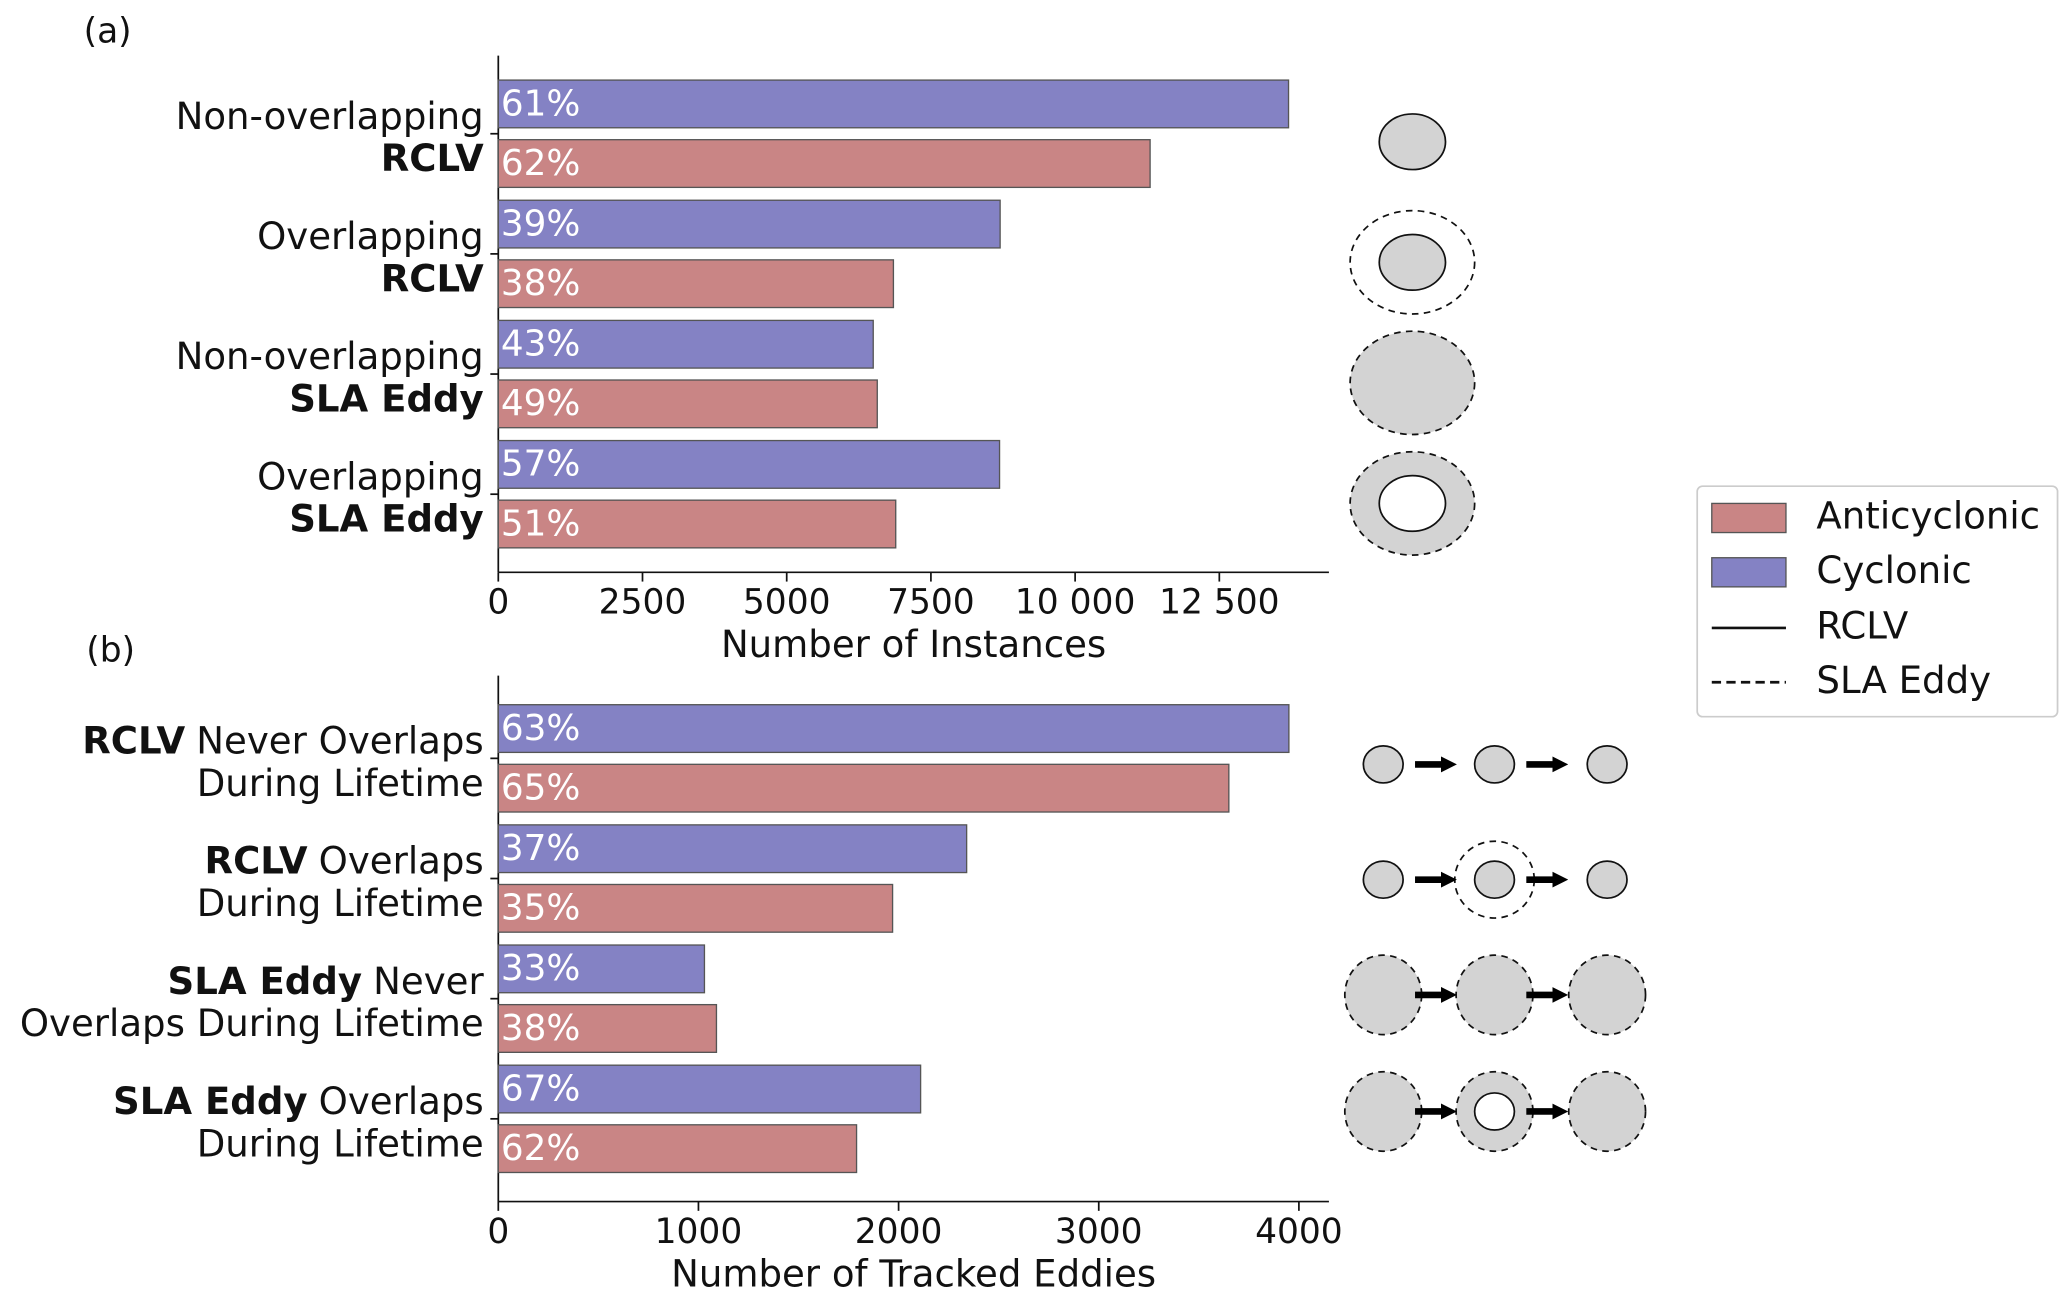 The image size is (2067, 1289). I want to click on label-part: Never, so click(428, 980).